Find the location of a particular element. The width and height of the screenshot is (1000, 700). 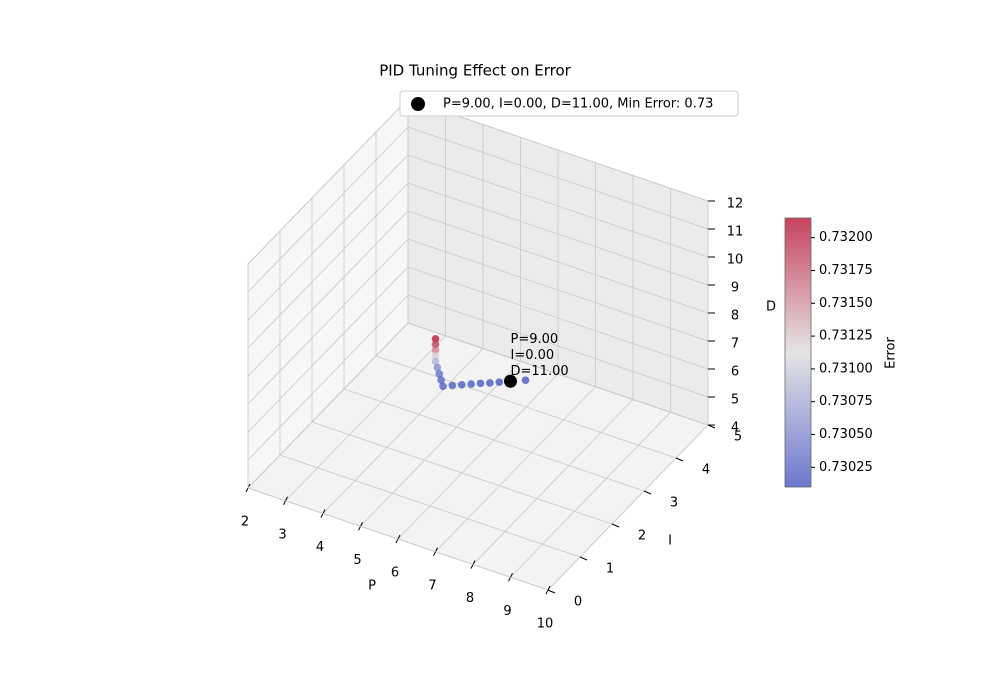

colorbar-tick-label: 0.73025 is located at coordinates (846, 467).